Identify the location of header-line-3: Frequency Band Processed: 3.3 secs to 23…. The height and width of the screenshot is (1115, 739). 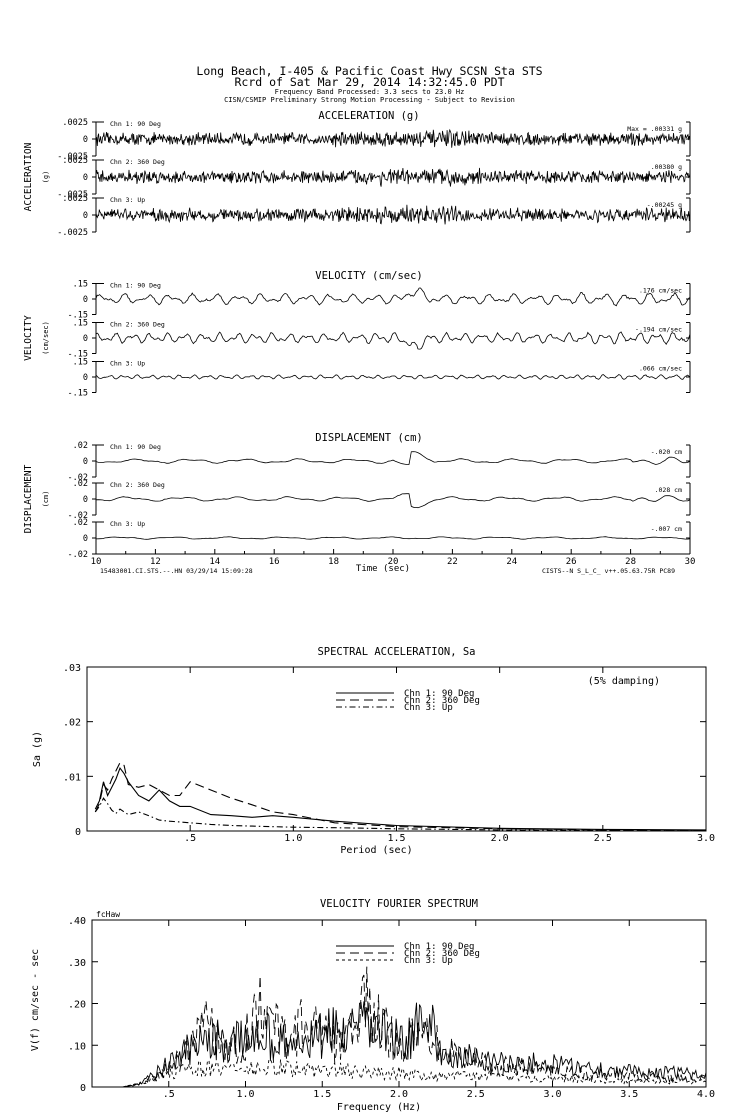
(369, 92).